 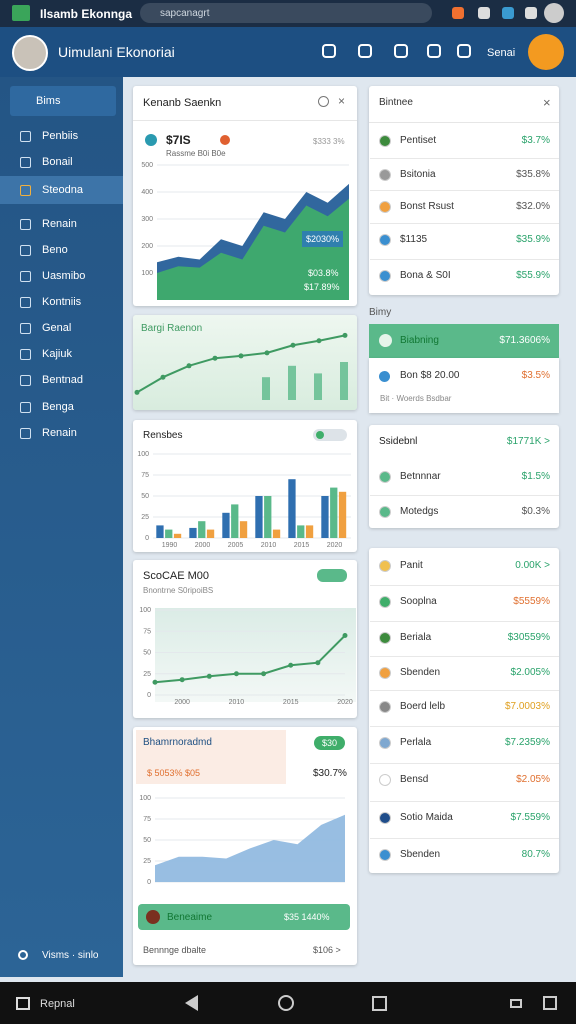 What do you see at coordinates (532, 565) in the screenshot?
I see `row-value: 0.00K >` at bounding box center [532, 565].